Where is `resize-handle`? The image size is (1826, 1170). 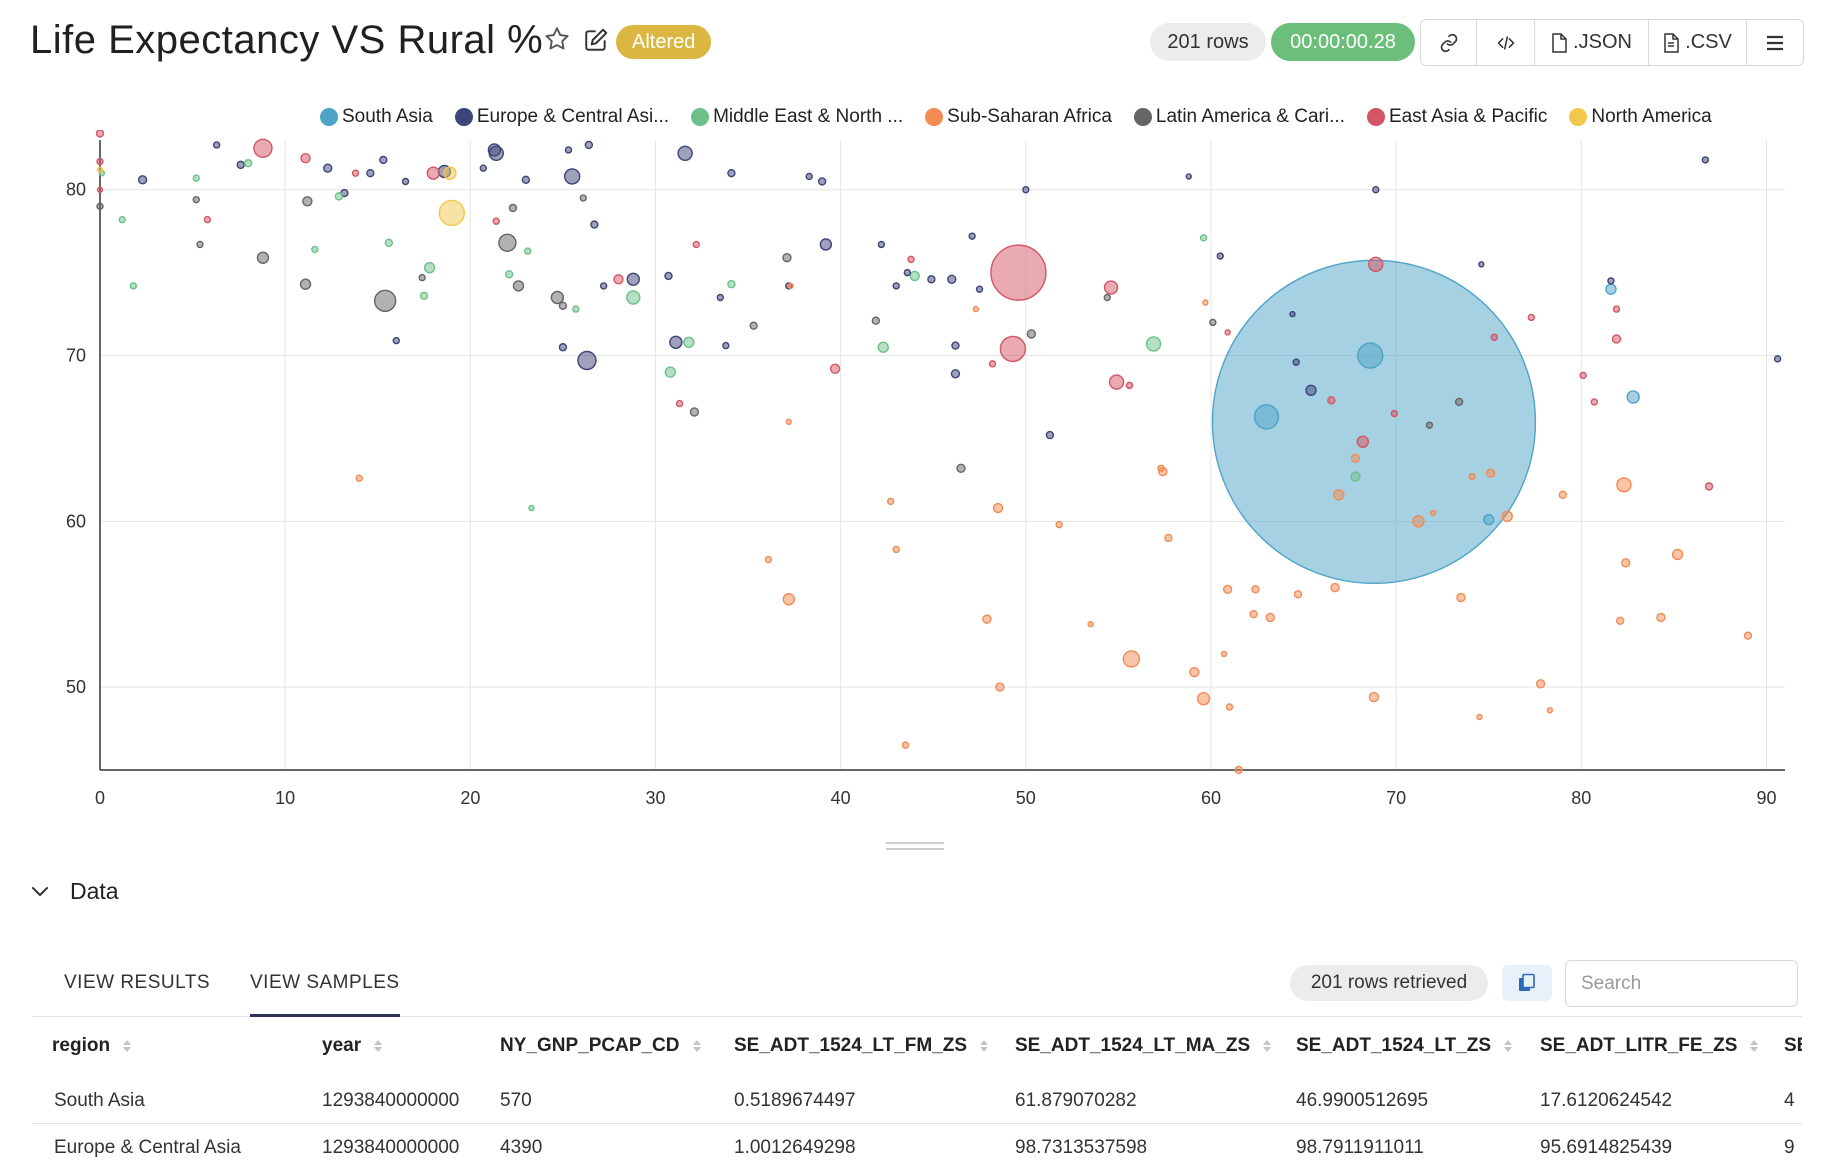 resize-handle is located at coordinates (915, 846).